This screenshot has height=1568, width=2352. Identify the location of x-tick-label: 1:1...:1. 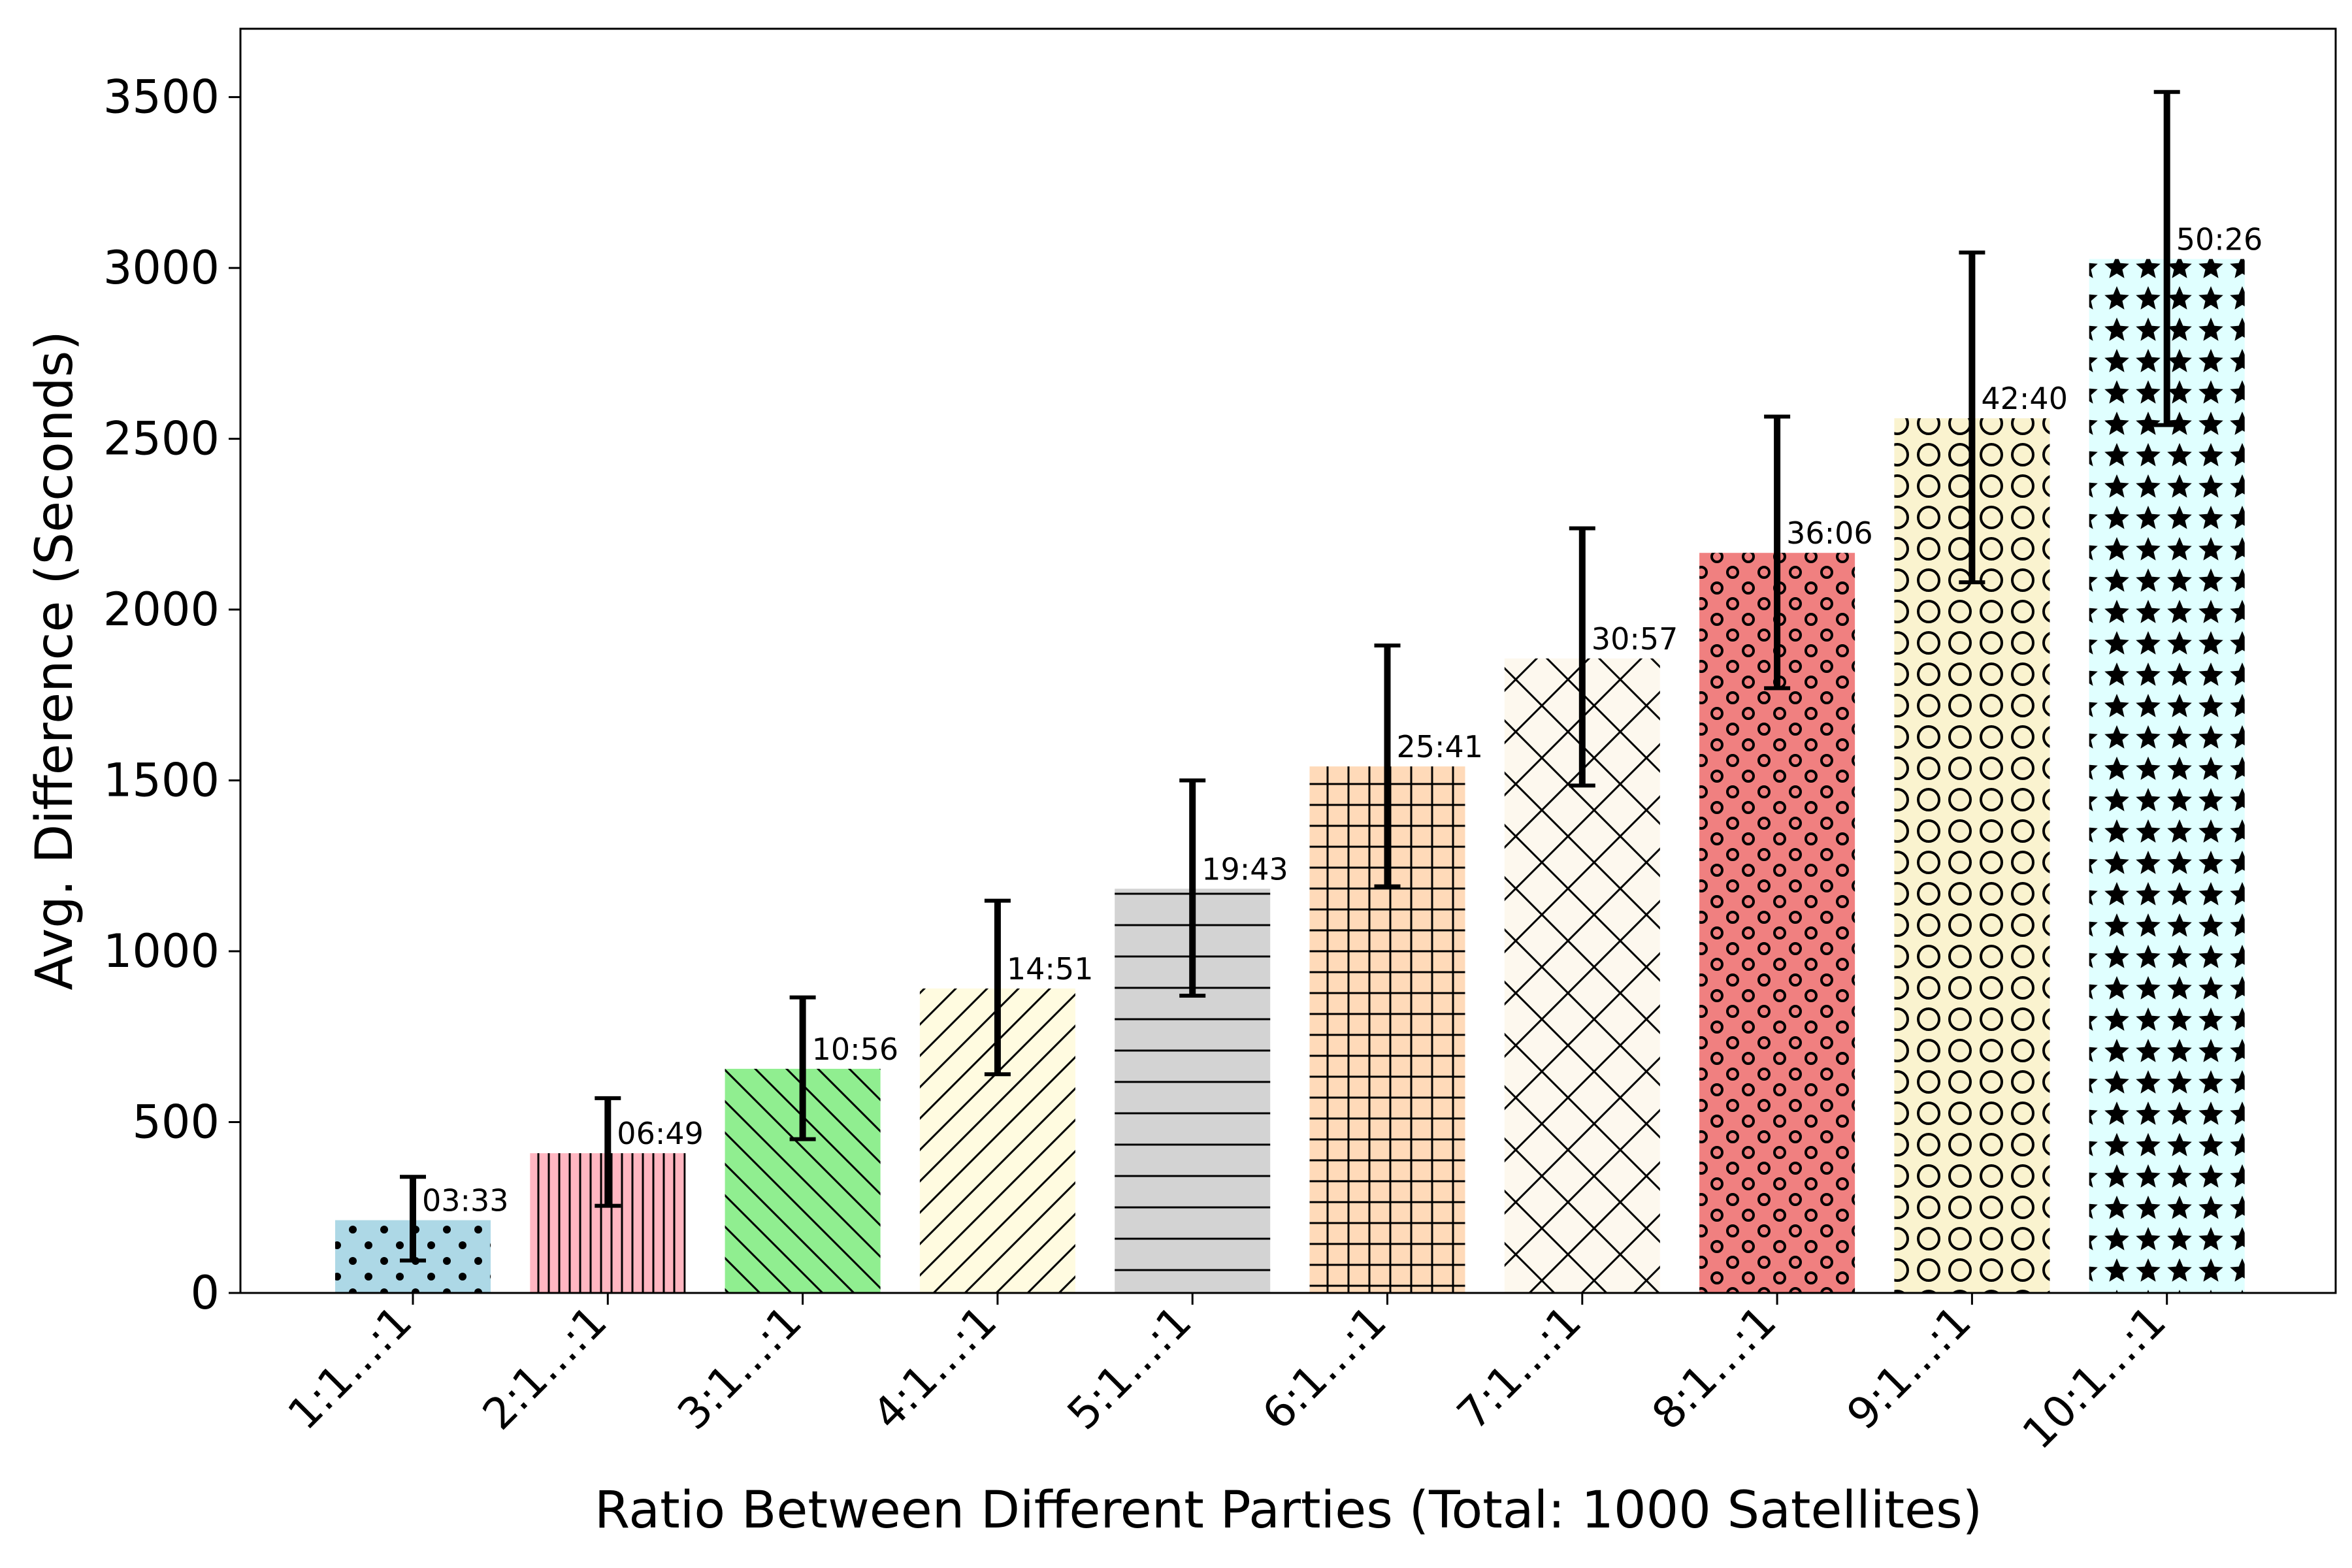
(349, 1367).